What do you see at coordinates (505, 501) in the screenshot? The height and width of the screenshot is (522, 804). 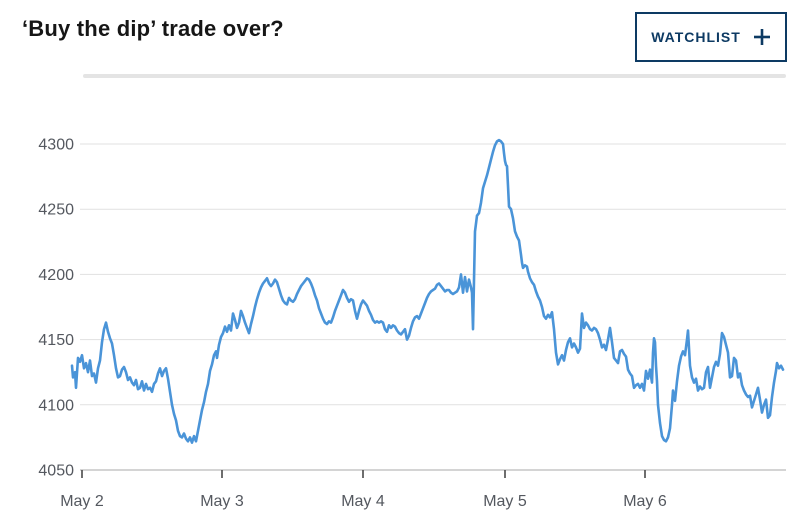 I see `x-axis-label: May 5` at bounding box center [505, 501].